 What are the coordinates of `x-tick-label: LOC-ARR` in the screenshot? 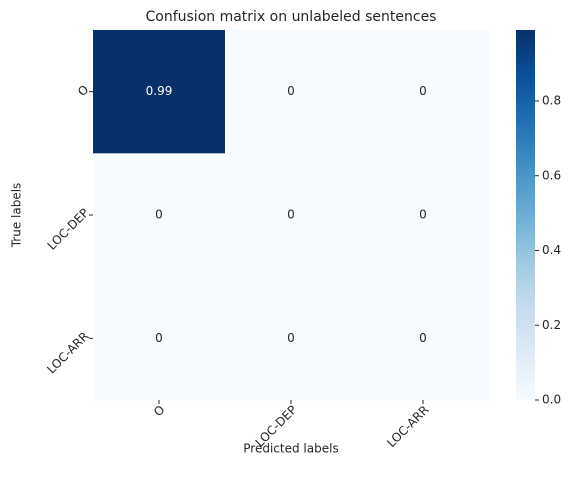 It's located at (407, 426).